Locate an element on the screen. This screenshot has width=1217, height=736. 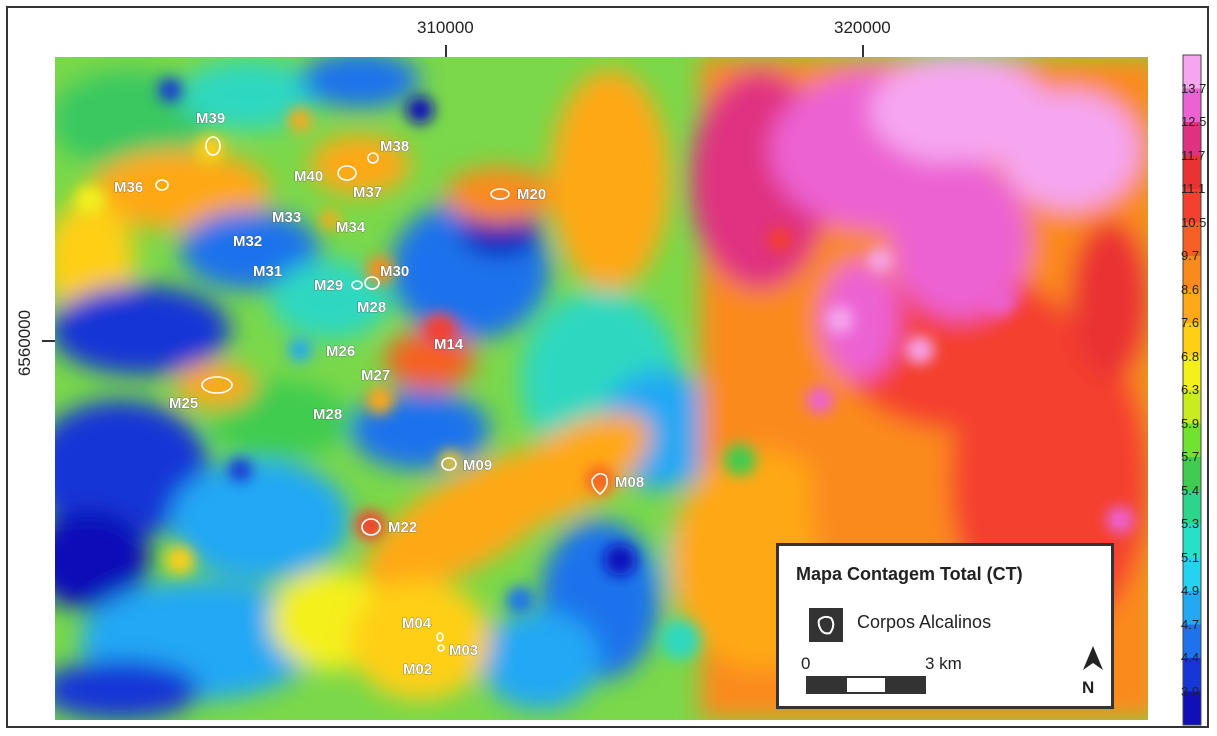
colorbar is located at coordinates (1192, 390).